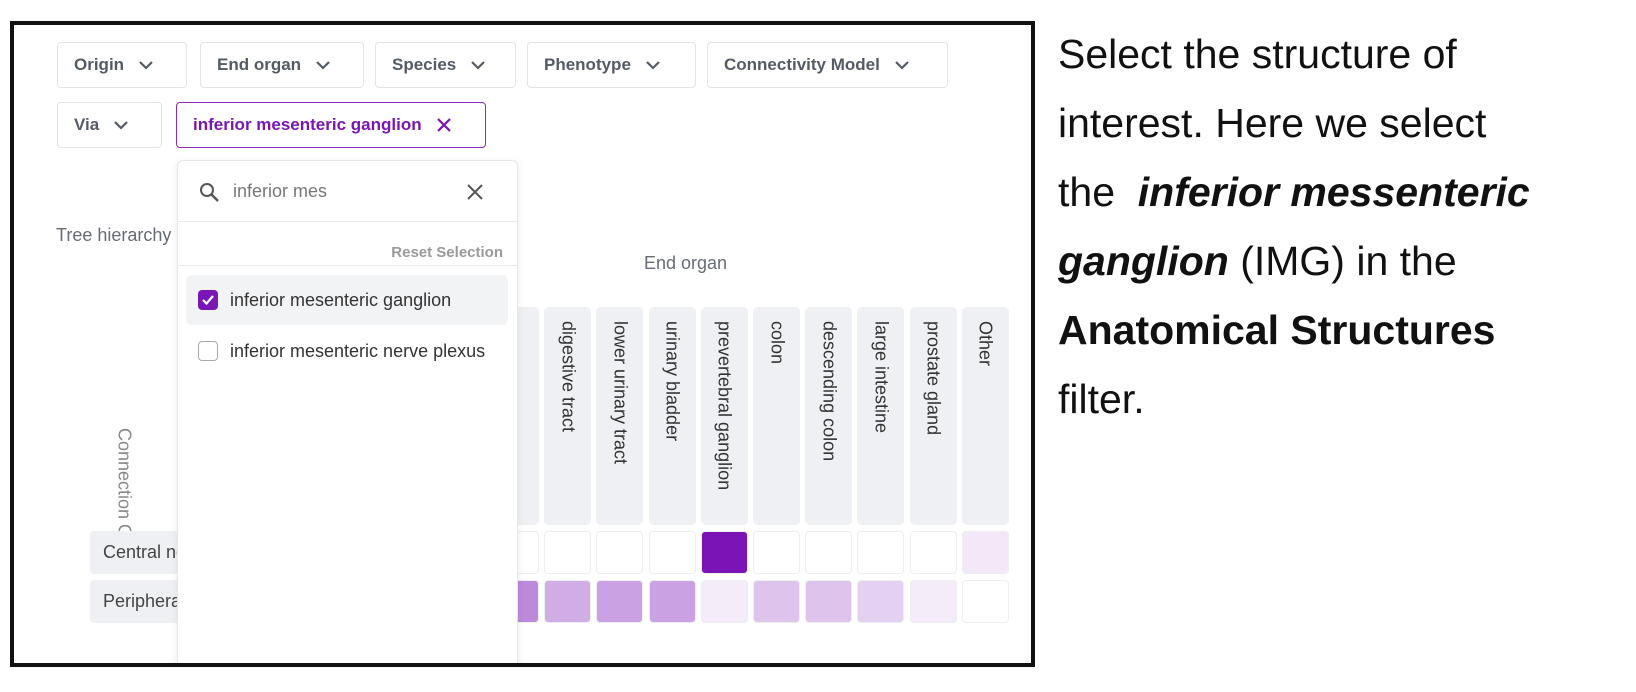 This screenshot has height=692, width=1636. I want to click on column-header: descending colon, so click(829, 416).